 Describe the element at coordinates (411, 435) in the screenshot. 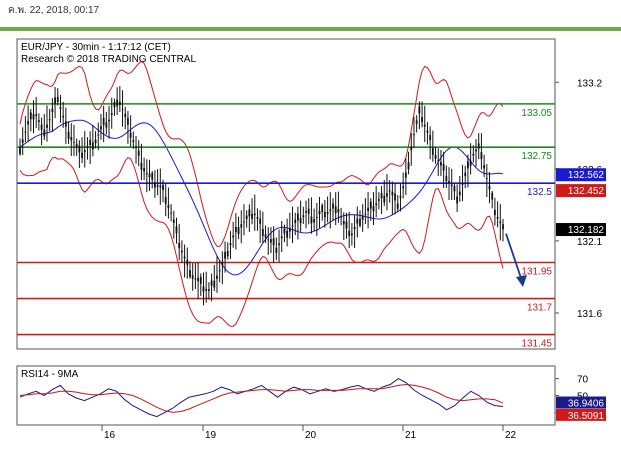

I see `time-tick-label: 21` at that location.